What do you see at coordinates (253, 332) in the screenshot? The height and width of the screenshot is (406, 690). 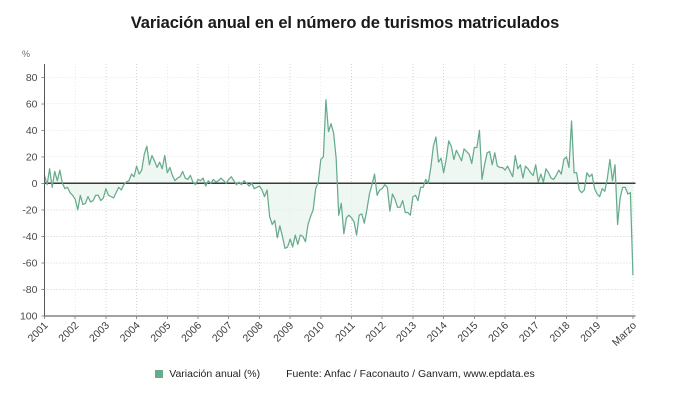 I see `svg-text: 2008` at bounding box center [253, 332].